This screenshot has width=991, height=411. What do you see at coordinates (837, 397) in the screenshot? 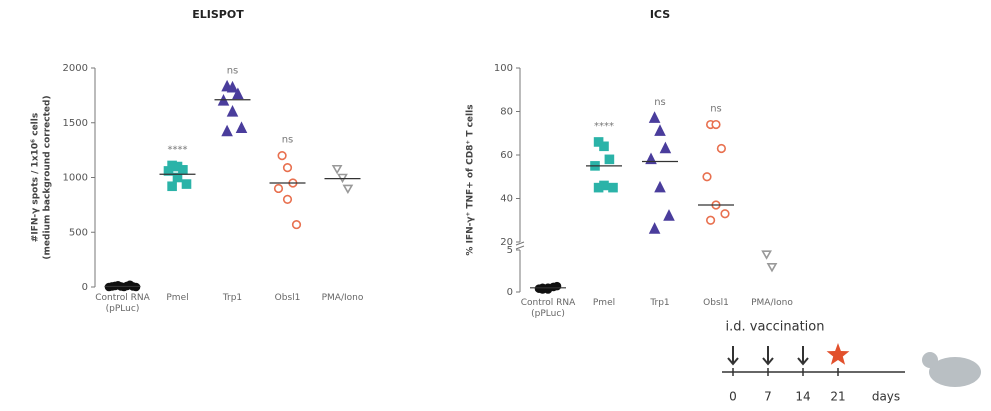
I see `timeline-day: 21` at bounding box center [837, 397].